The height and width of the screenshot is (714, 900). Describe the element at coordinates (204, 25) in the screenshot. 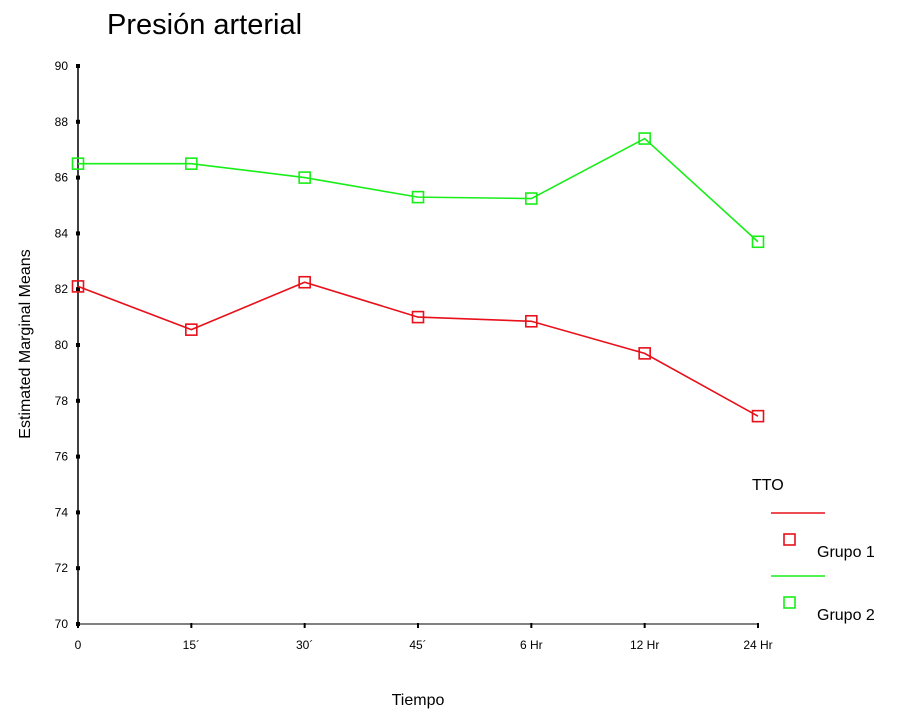

I see `chart-title: Presión arterial` at that location.